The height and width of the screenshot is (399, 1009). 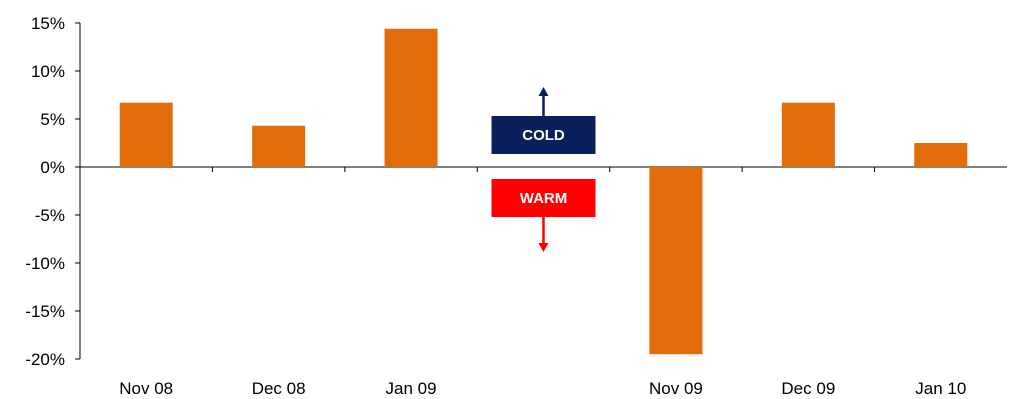 I want to click on annotations: COLD WARM, so click(x=543, y=169).